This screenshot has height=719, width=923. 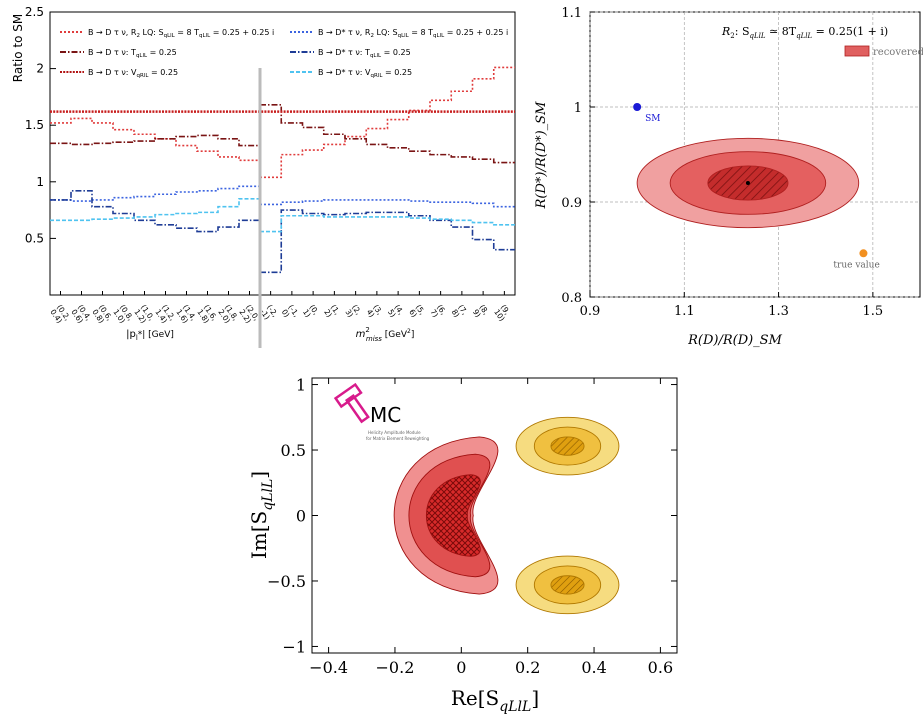 I want to click on rd-point-label: true value, so click(x=856, y=265).